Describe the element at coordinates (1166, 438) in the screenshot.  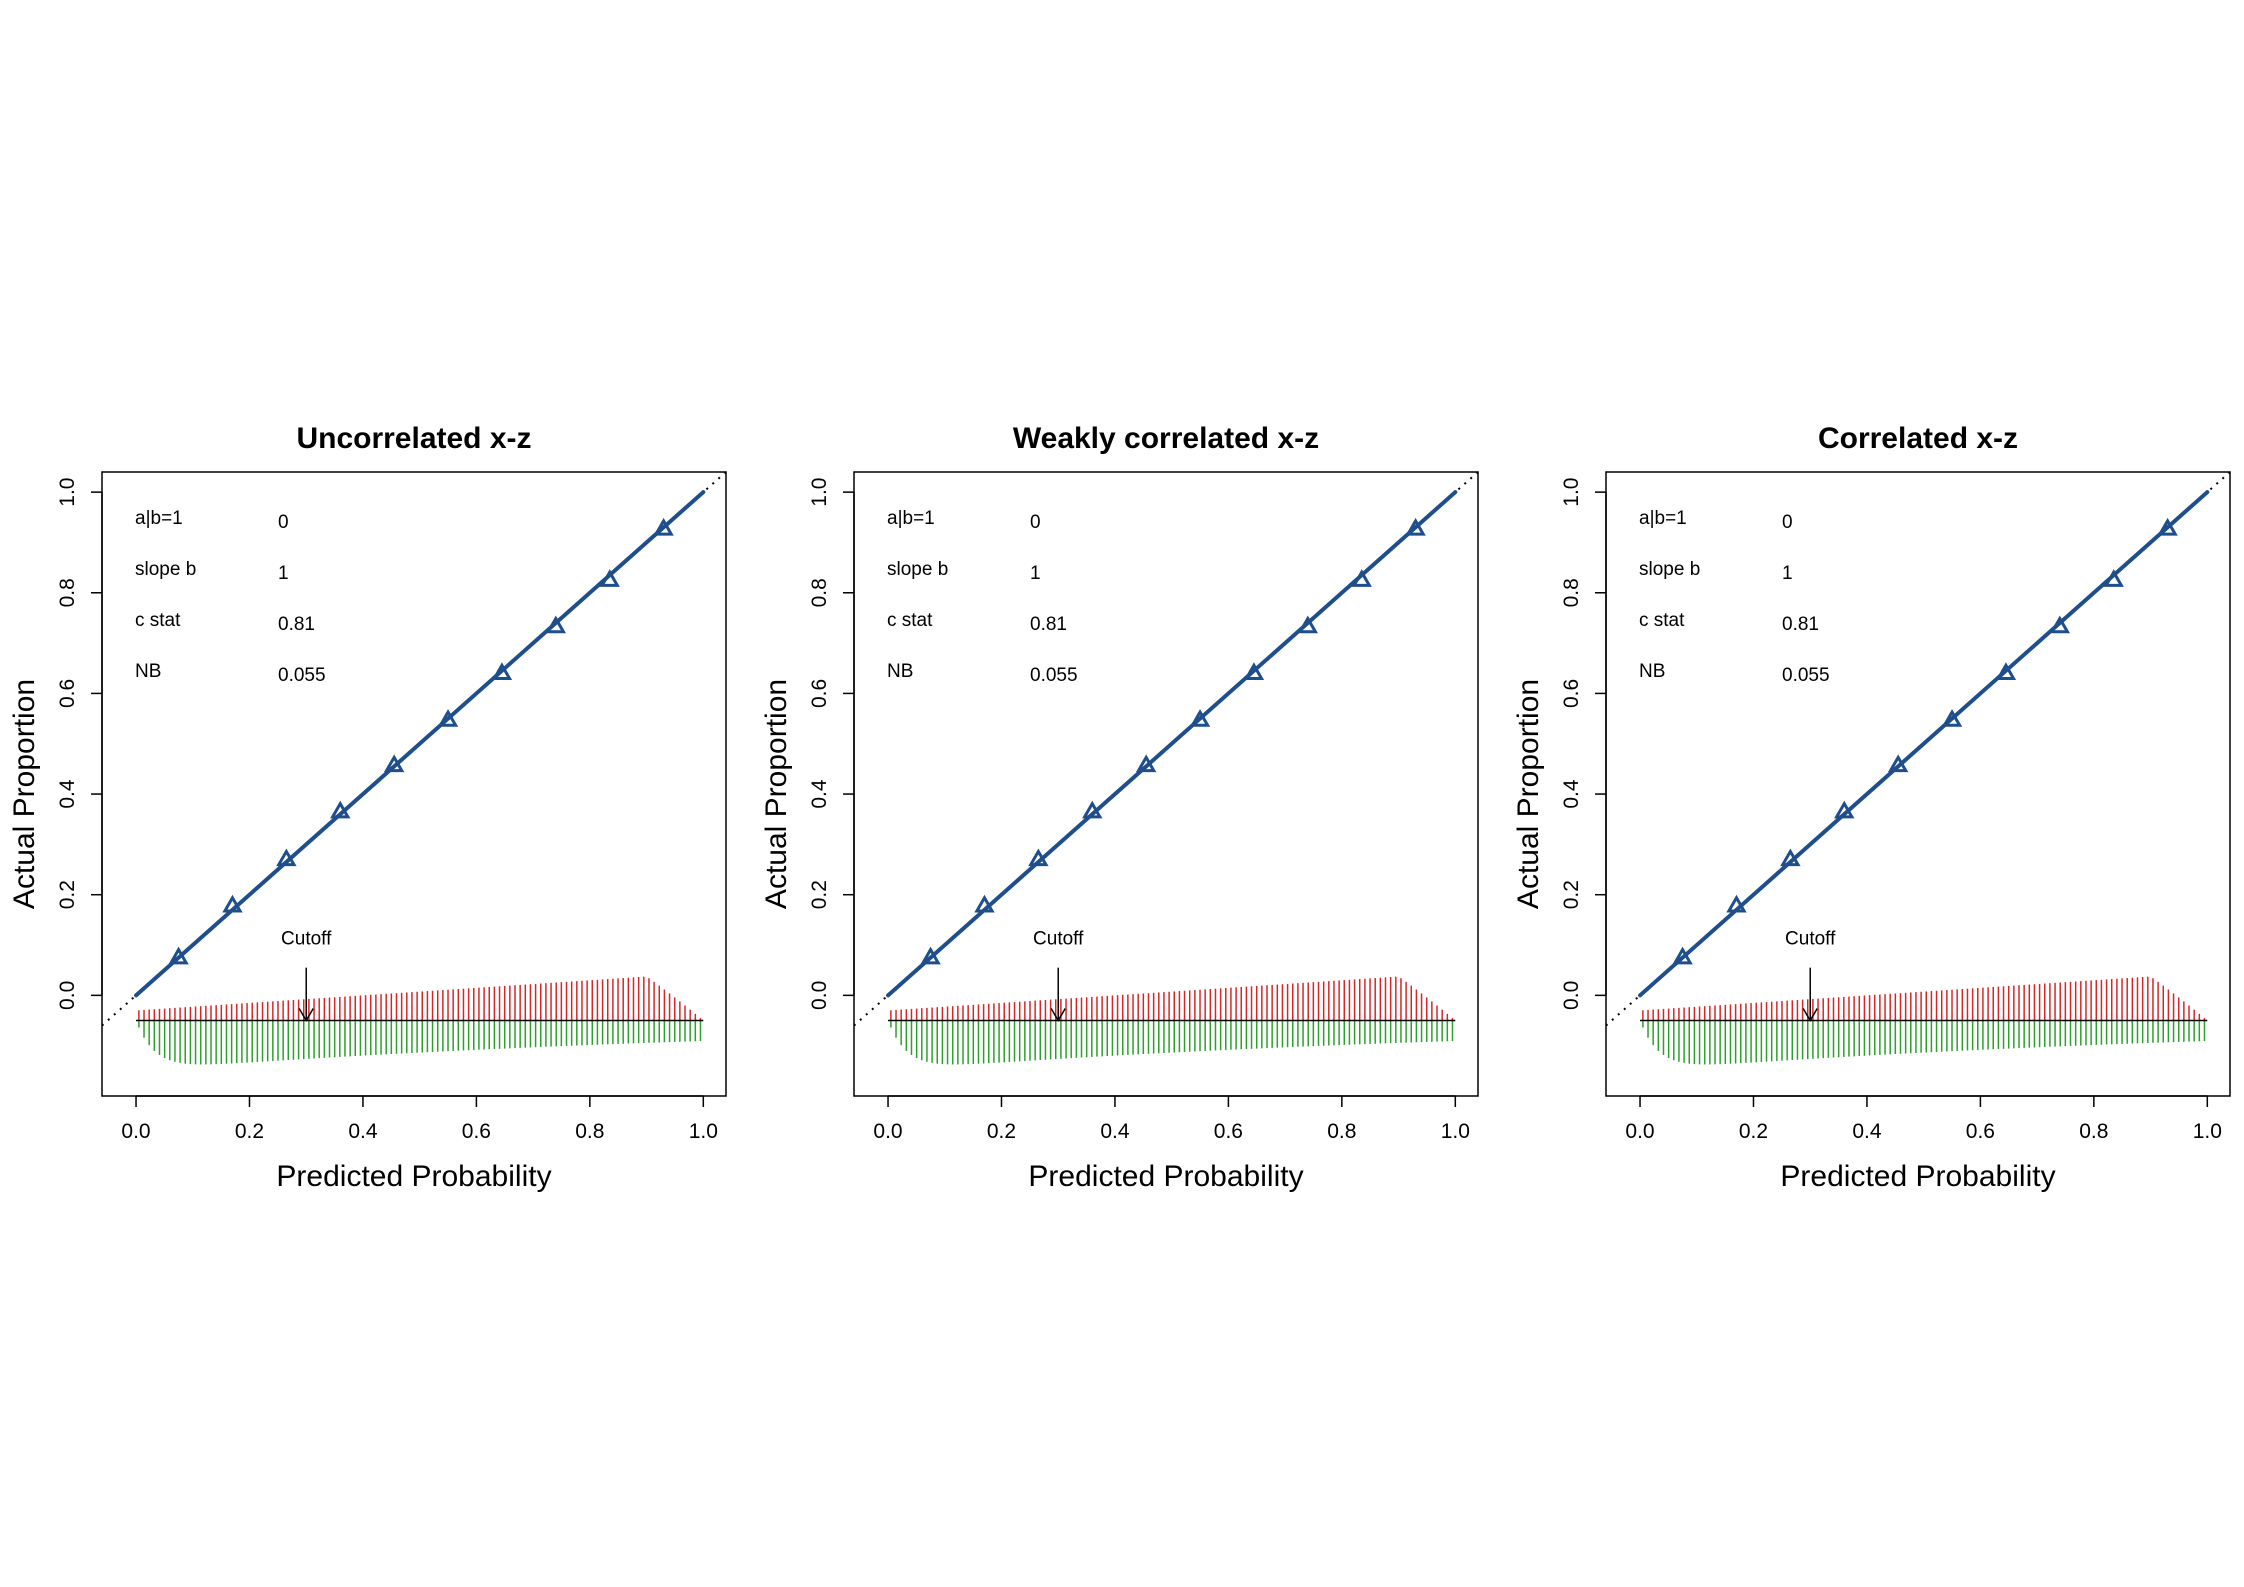
I see `panel-title: Weakly correlated x-z` at that location.